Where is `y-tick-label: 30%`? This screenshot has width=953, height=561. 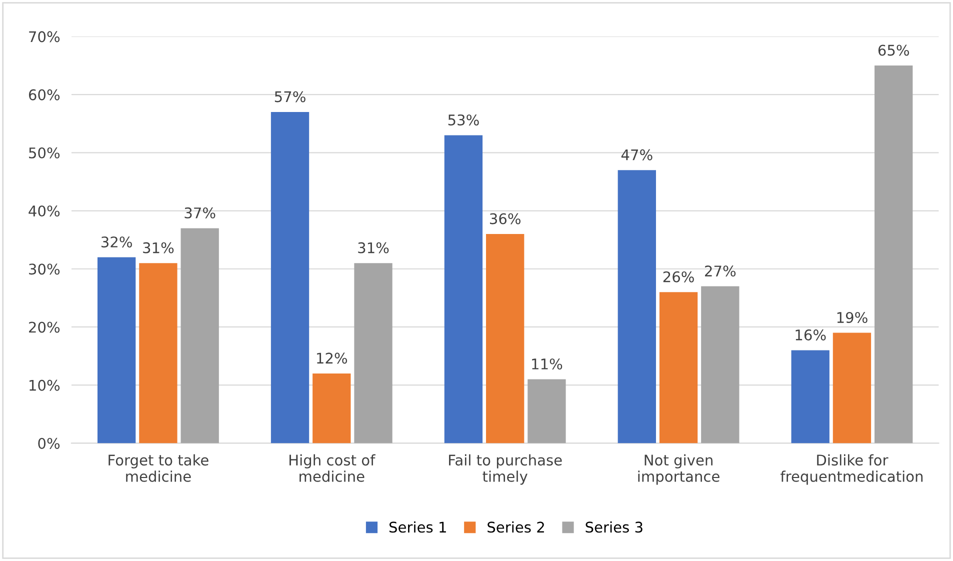
y-tick-label: 30% is located at coordinates (44, 269).